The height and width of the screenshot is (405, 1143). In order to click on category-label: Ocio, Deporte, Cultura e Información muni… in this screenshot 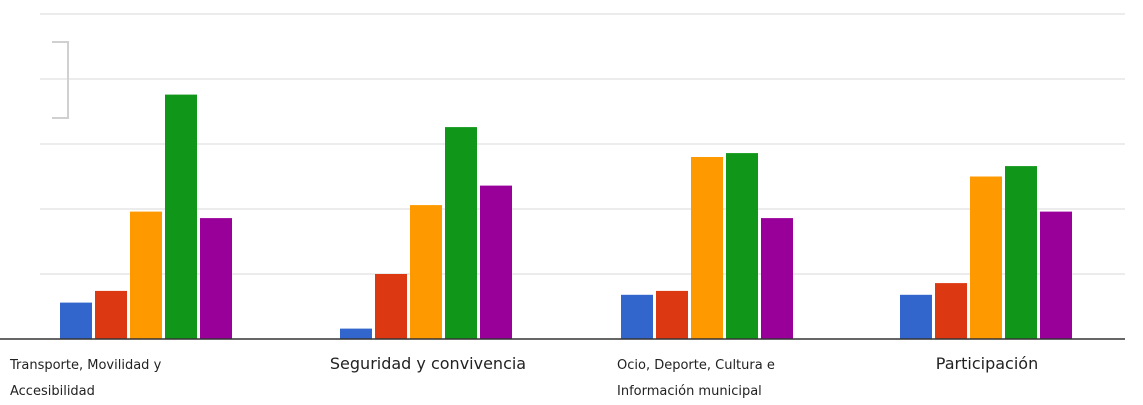, I will do `click(696, 378)`.